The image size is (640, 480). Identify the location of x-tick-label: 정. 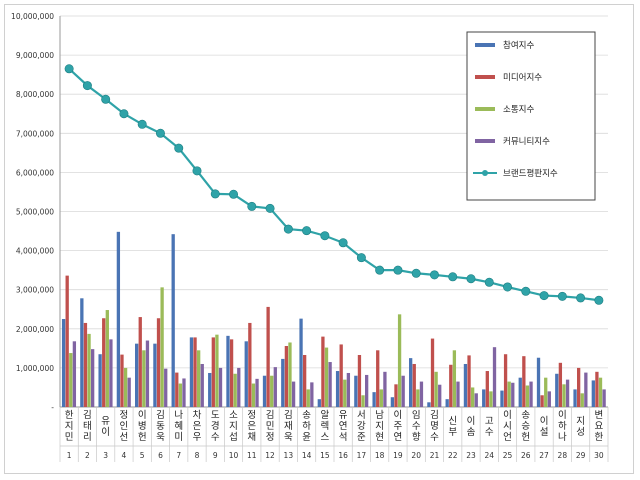
(270, 437).